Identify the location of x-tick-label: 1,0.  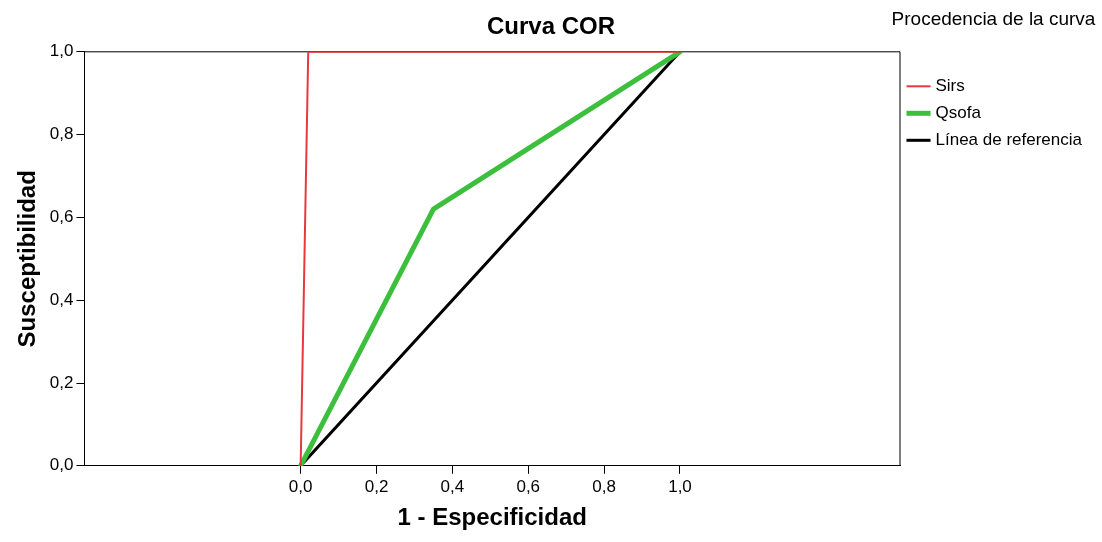
(680, 486).